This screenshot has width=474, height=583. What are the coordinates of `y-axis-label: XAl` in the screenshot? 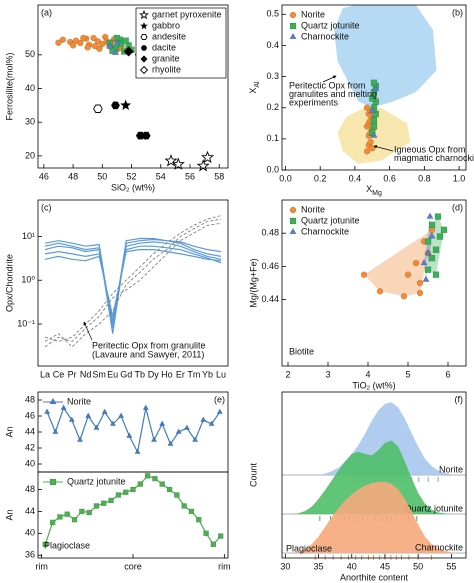 It's located at (254, 87).